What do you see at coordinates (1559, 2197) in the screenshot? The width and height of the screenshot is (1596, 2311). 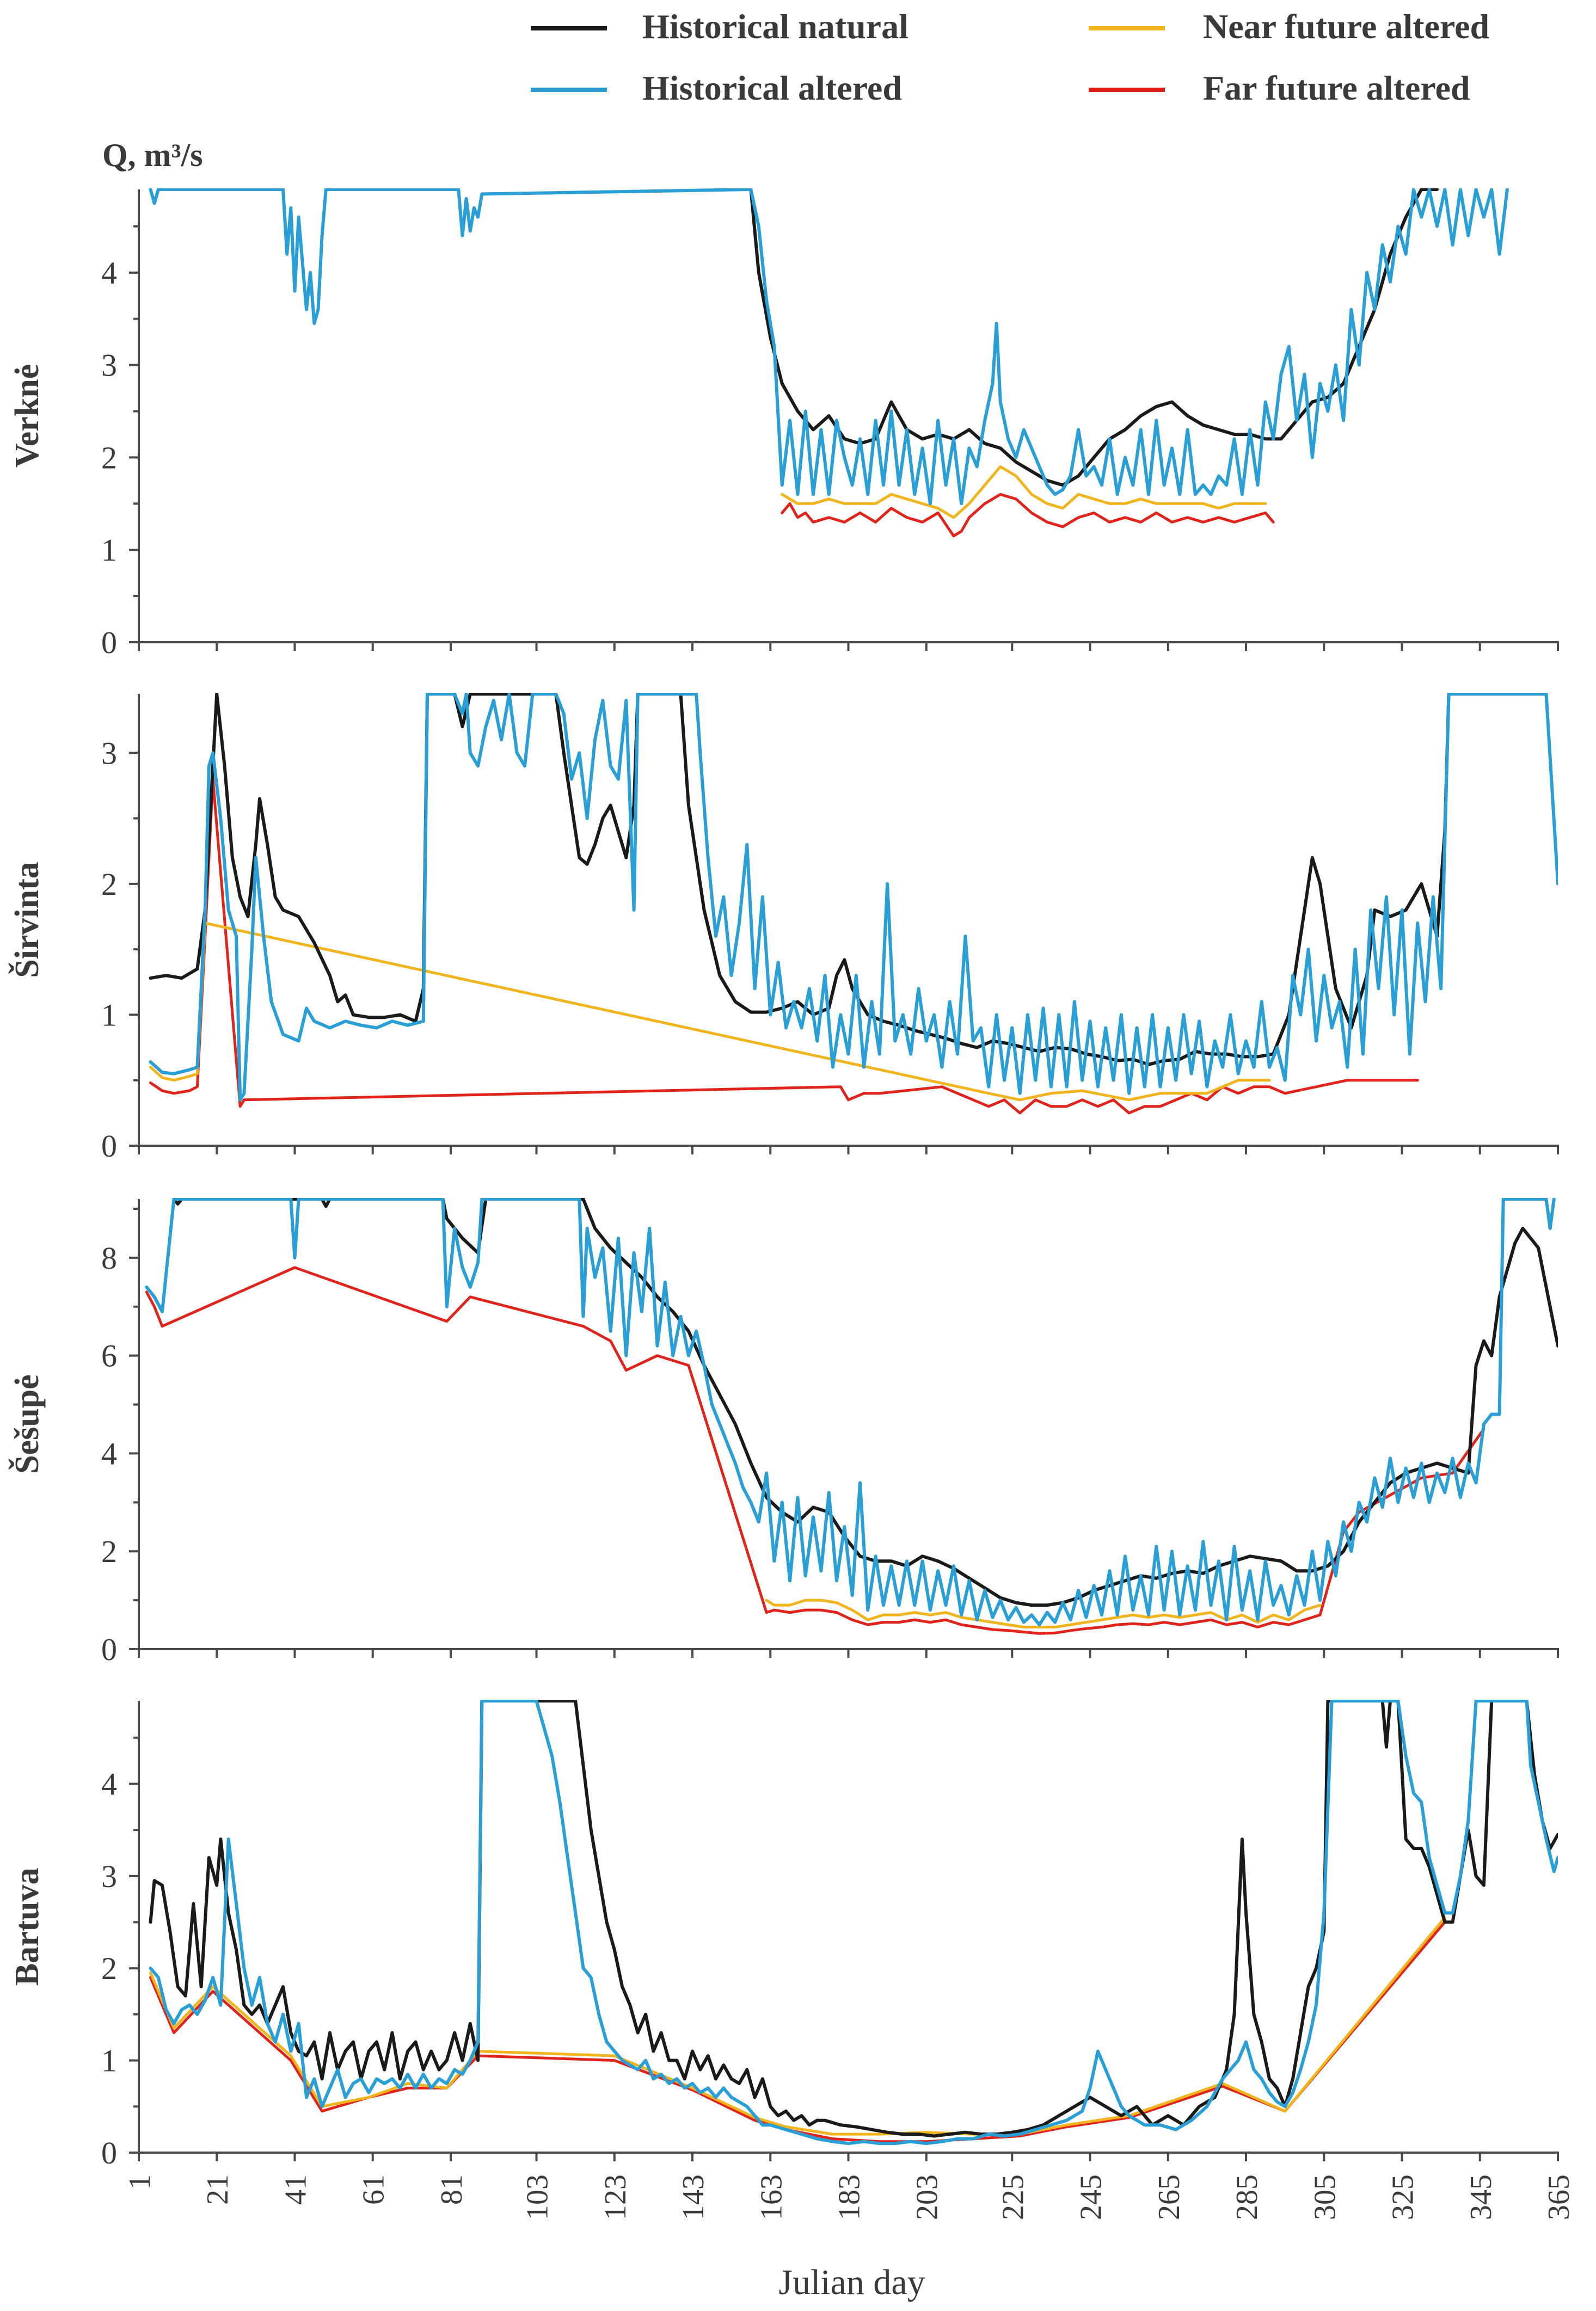 I see `x-tick-label: 365` at bounding box center [1559, 2197].